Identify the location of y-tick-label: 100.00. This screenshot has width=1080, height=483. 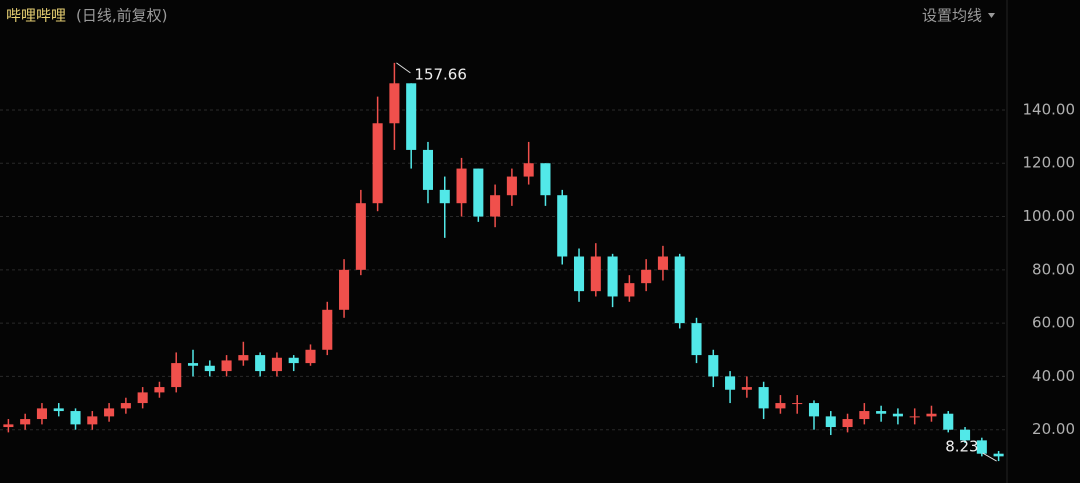
(1049, 216).